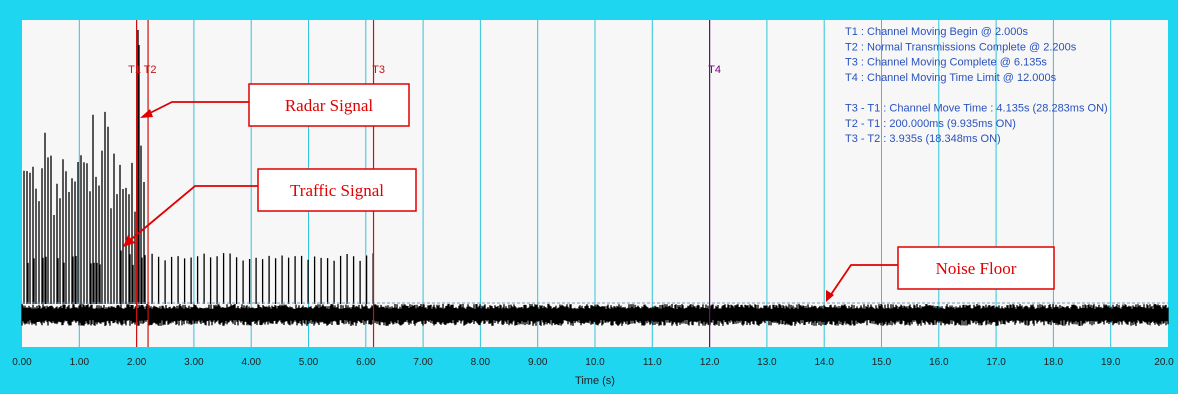  I want to click on callout-noise-box, so click(976, 268).